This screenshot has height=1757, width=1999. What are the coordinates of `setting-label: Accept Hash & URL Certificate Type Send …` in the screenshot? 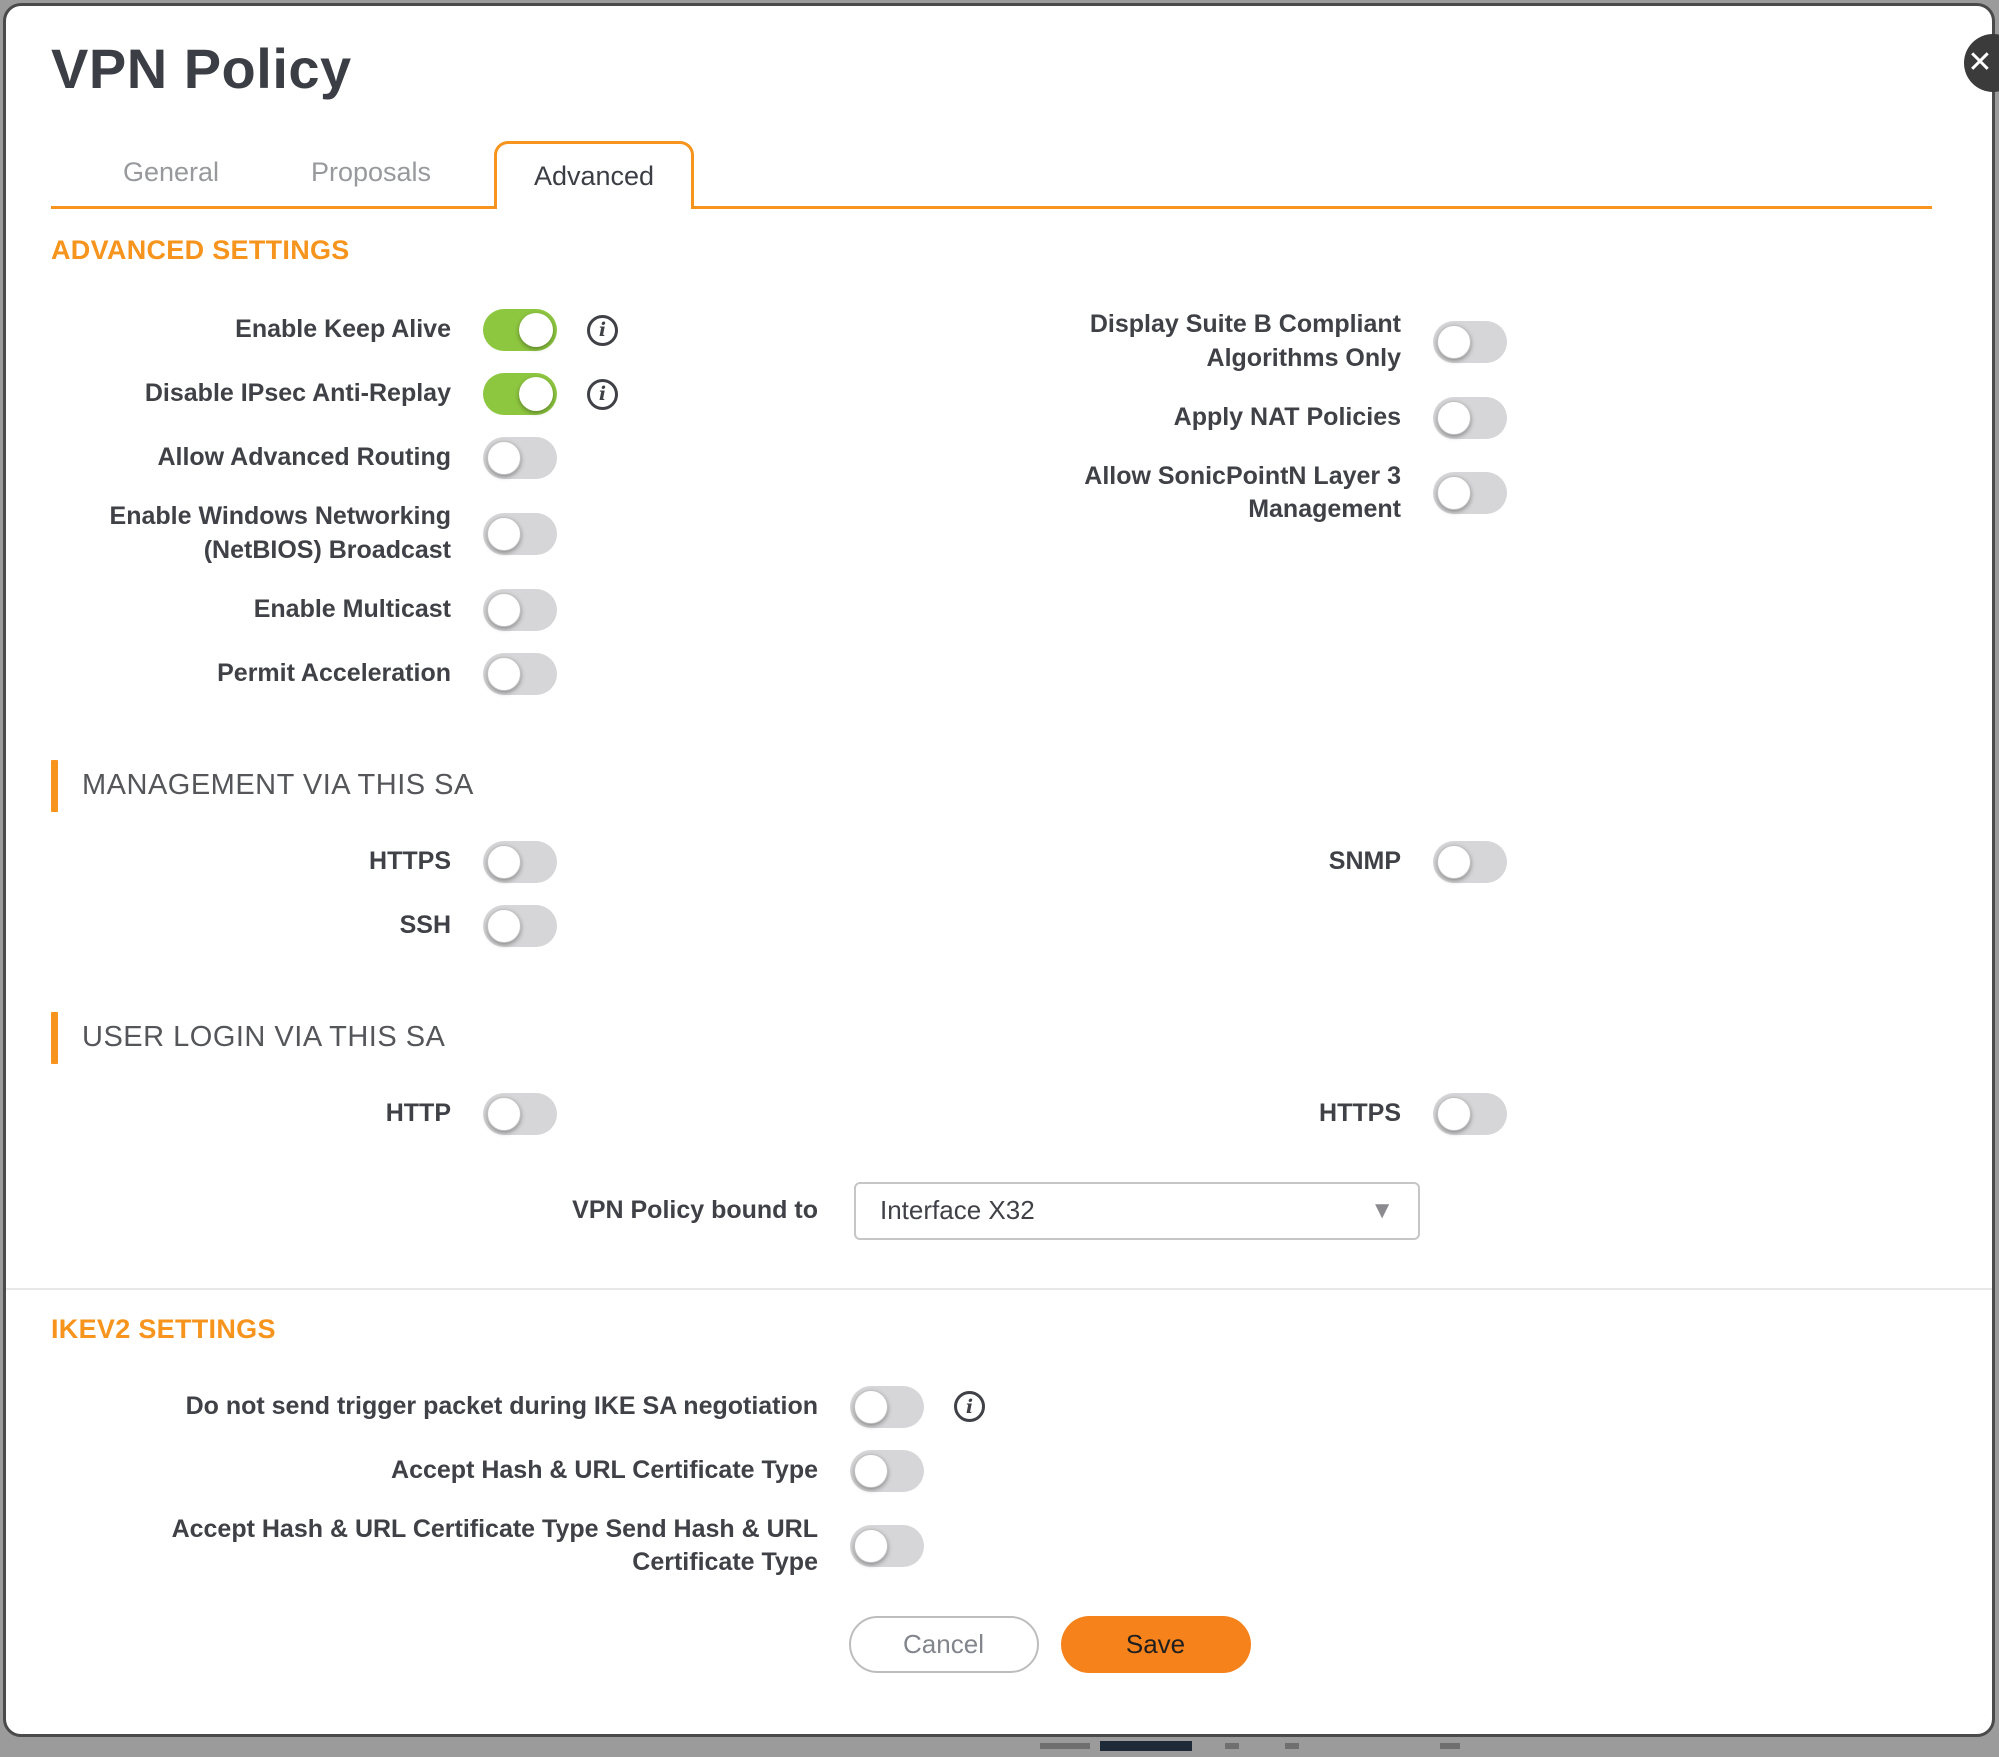 It's located at (494, 1545).